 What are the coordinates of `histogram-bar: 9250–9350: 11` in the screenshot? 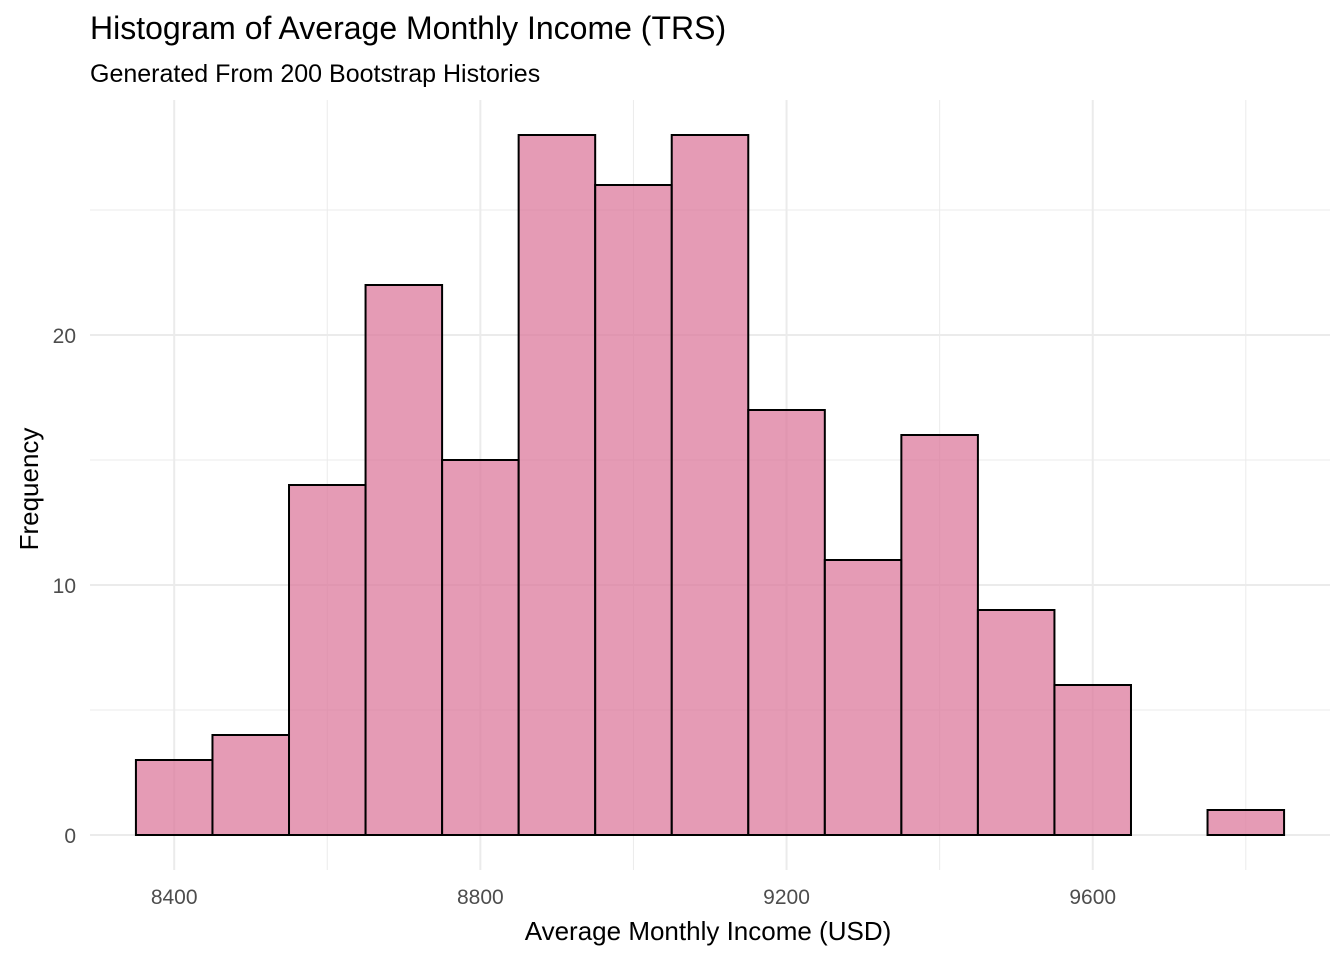 It's located at (863, 697).